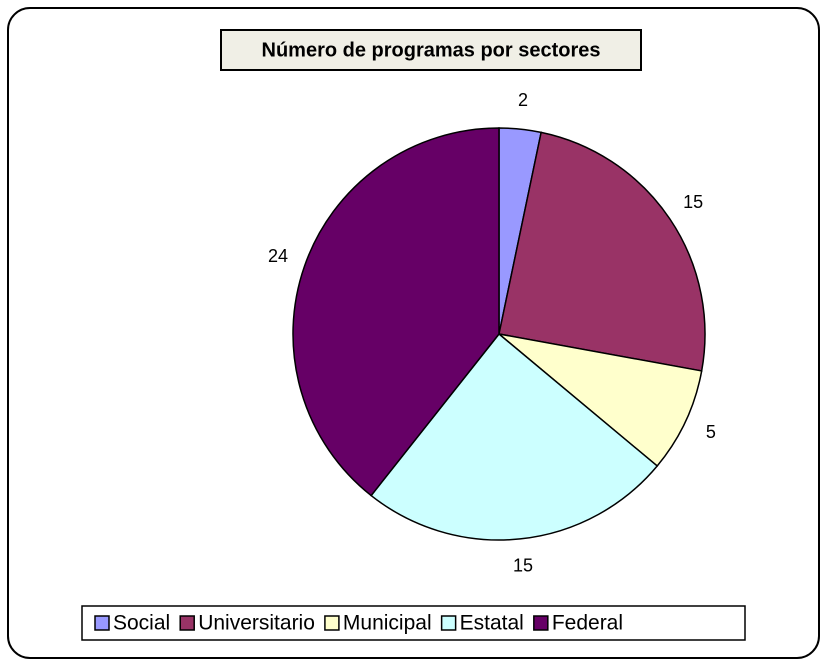 The height and width of the screenshot is (666, 827). I want to click on data-label: 2, so click(523, 100).